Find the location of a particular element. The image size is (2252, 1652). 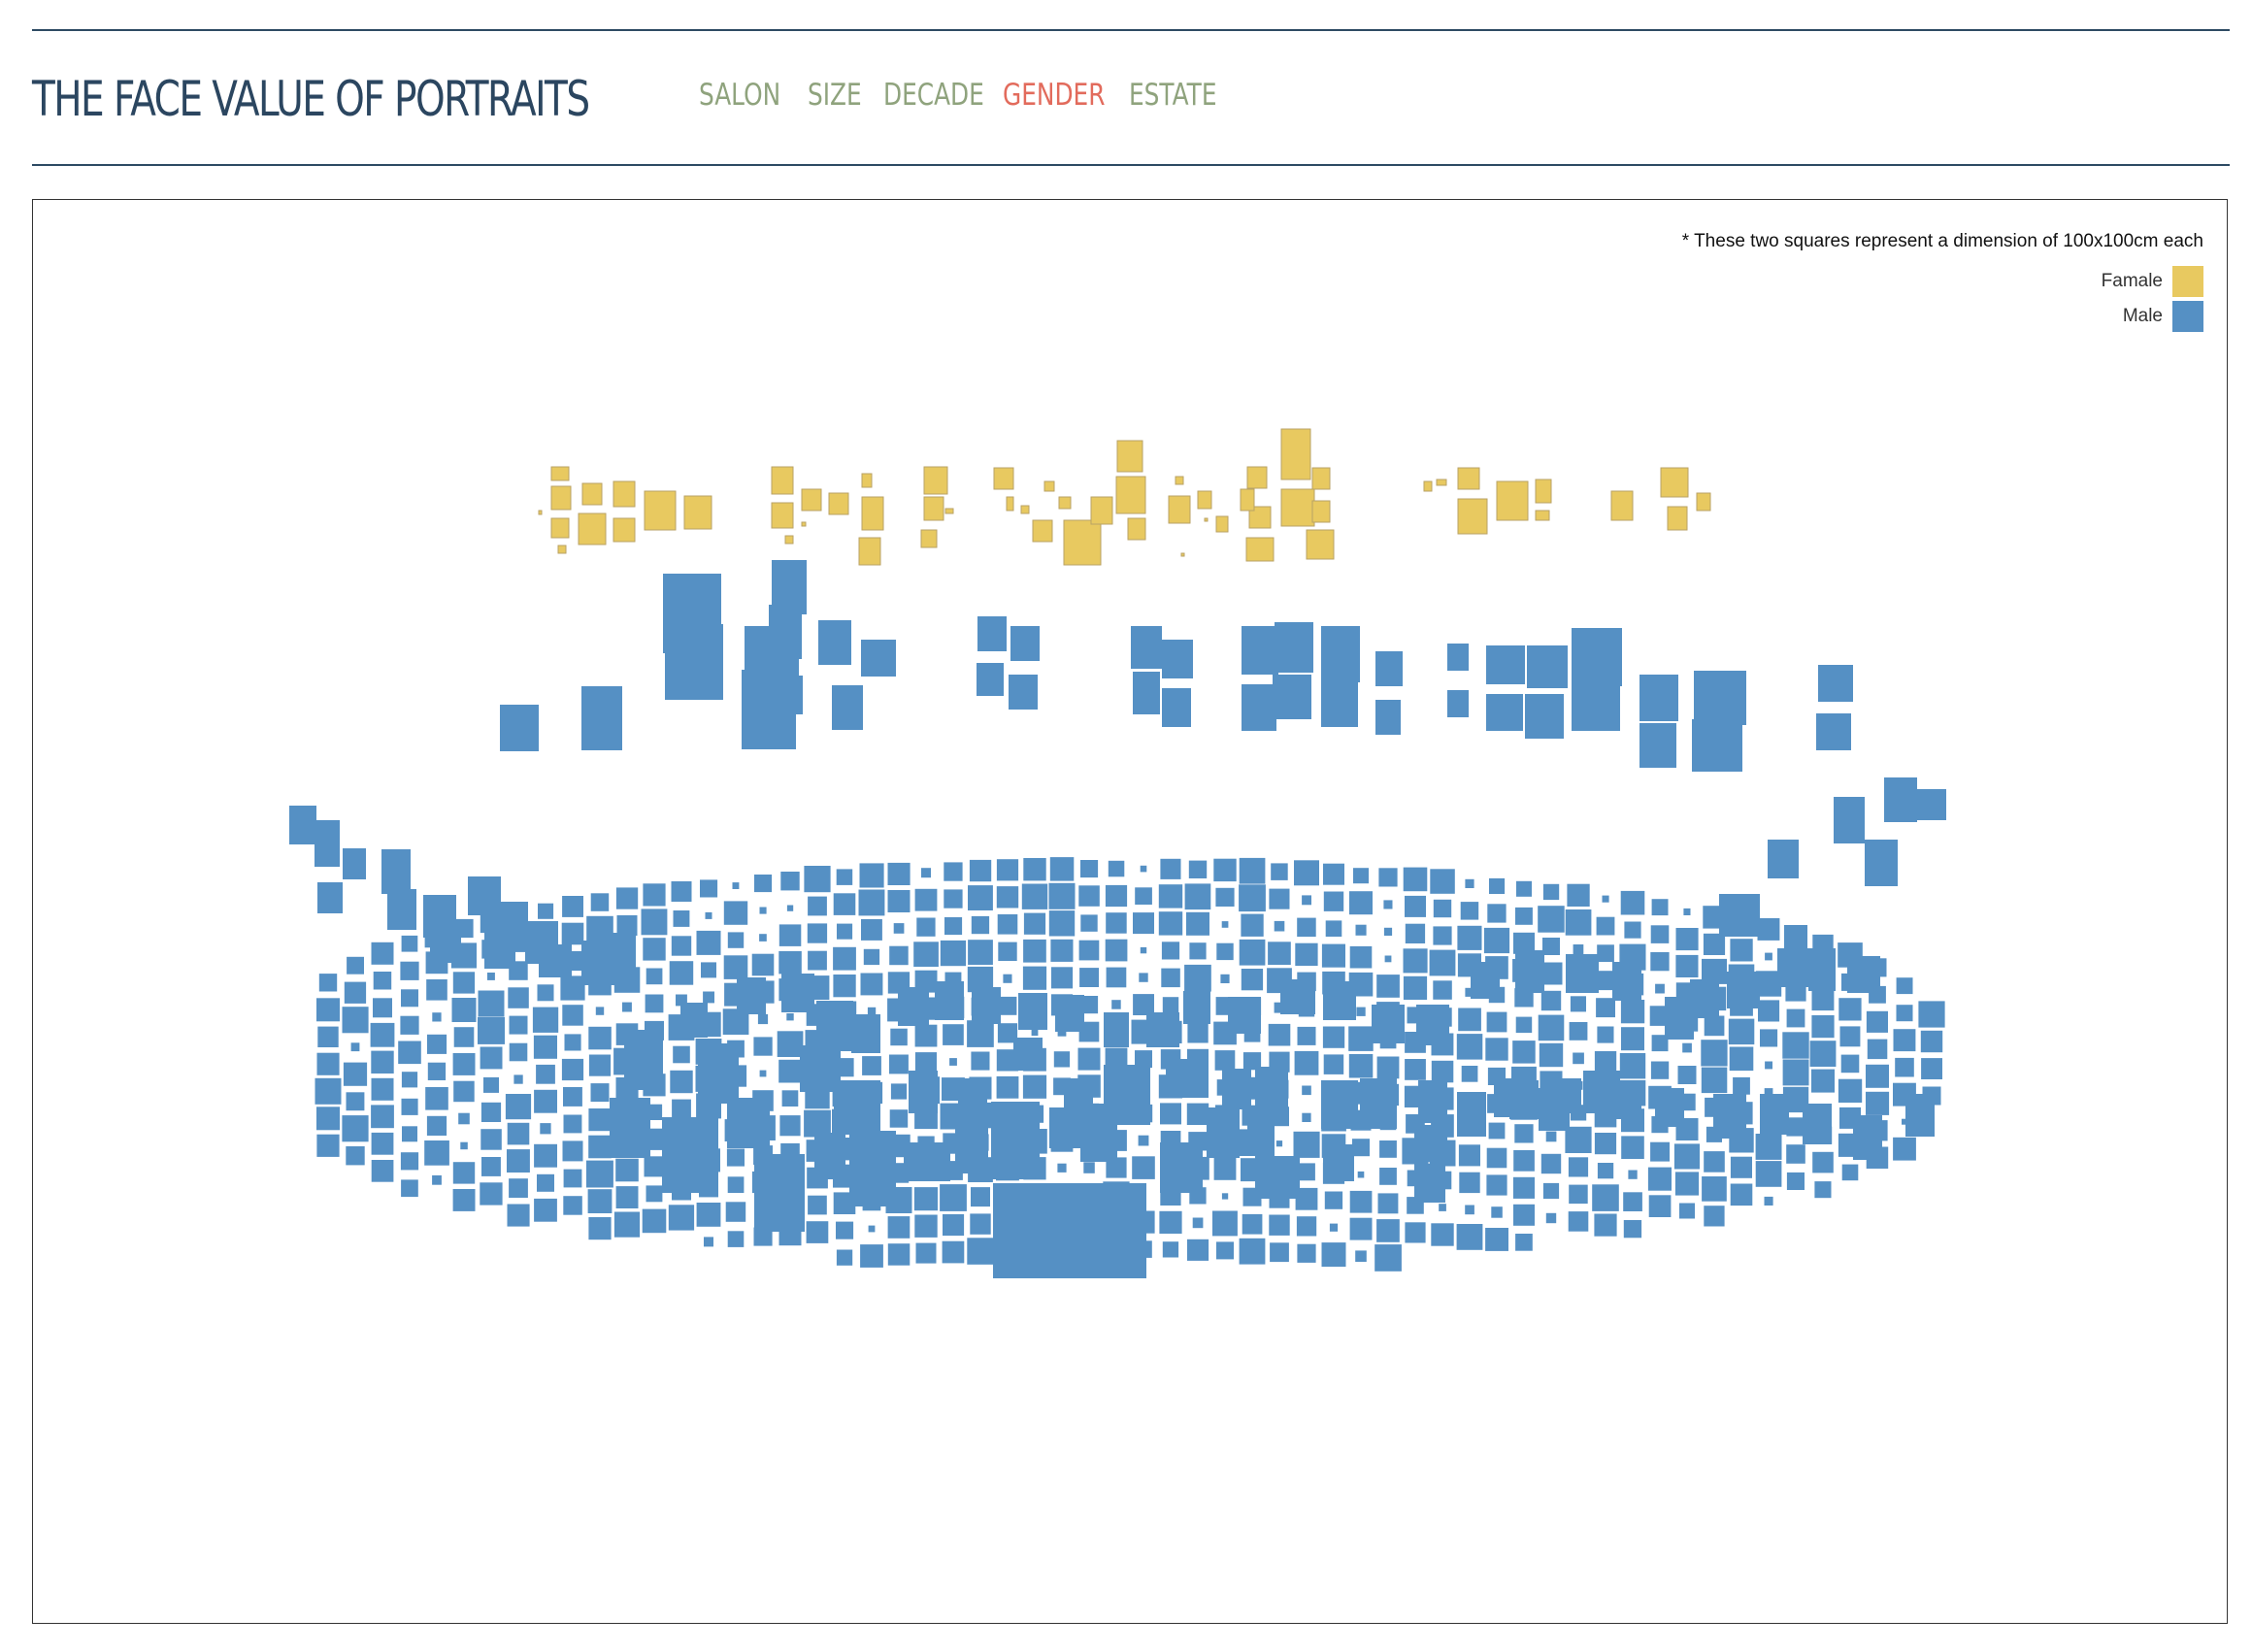

nav-estate: ESTATE is located at coordinates (1173, 95).